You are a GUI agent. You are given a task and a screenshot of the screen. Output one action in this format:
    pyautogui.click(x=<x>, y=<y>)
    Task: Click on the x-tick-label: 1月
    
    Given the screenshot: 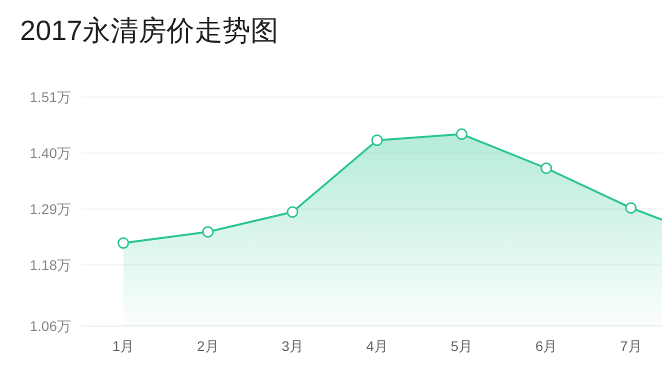 What is the action you would take?
    pyautogui.click(x=123, y=346)
    